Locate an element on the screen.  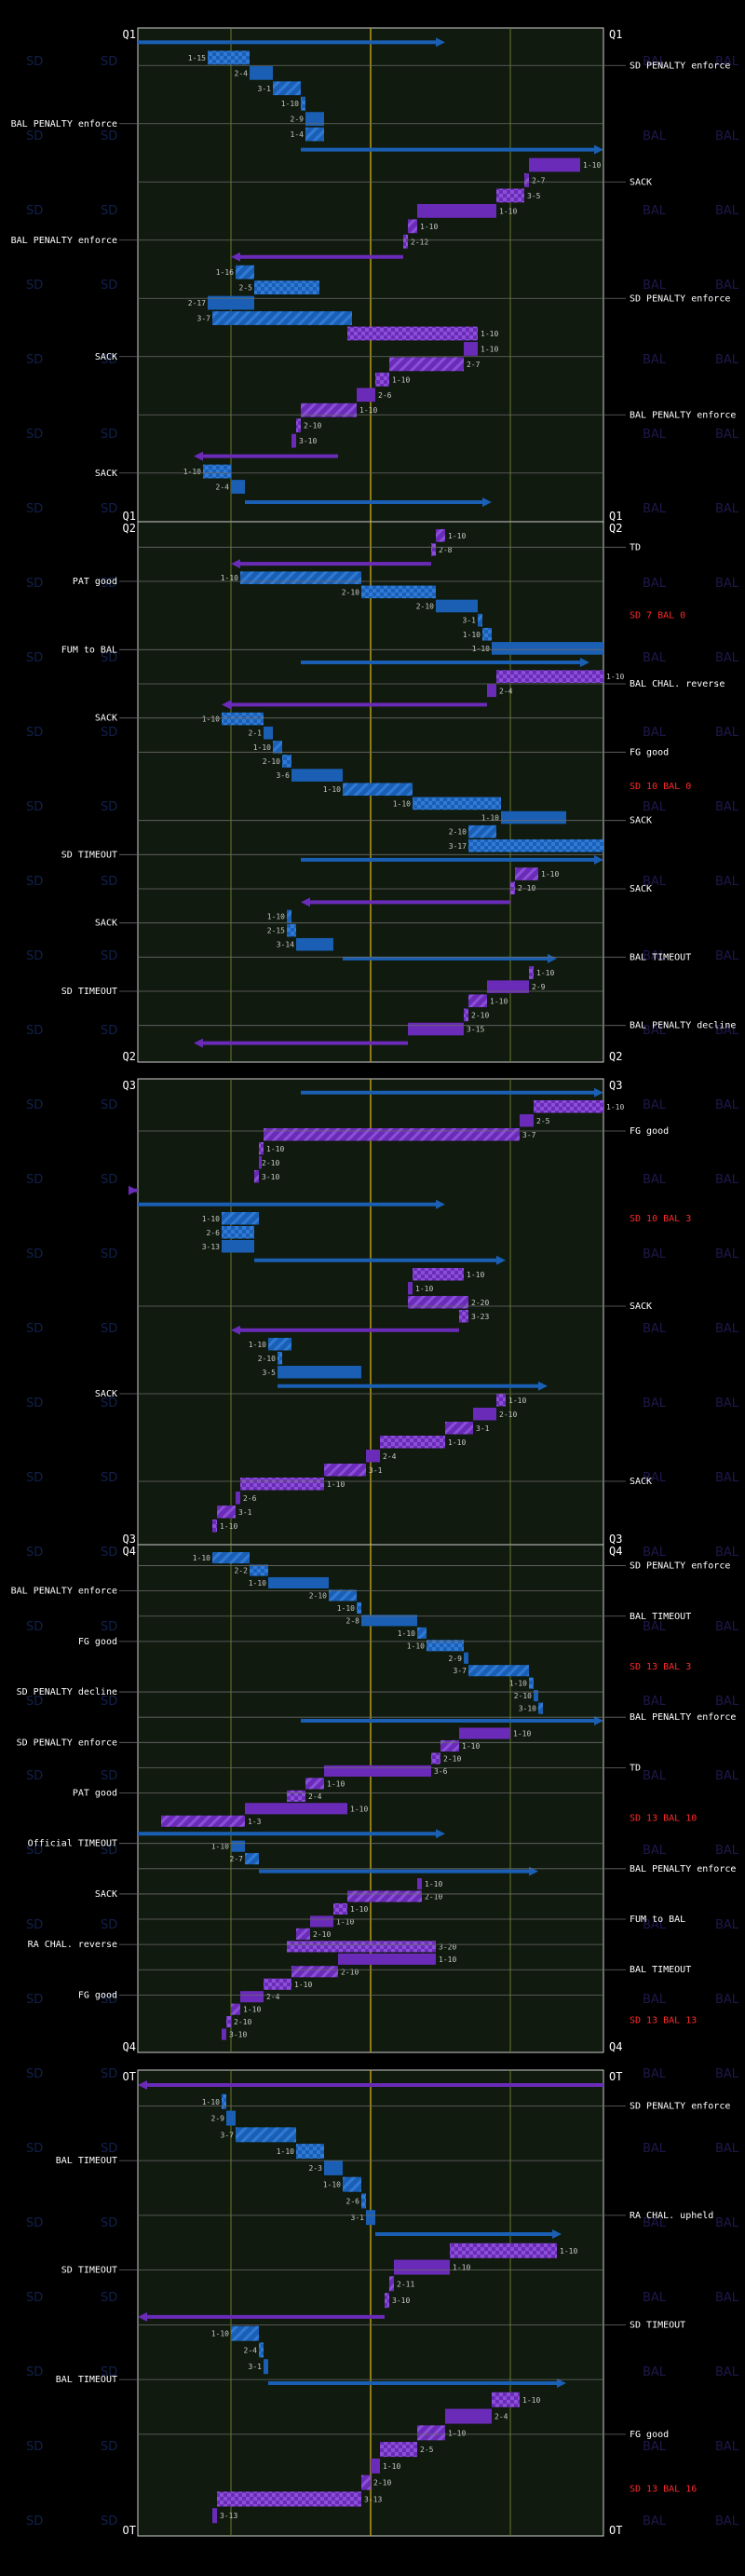
event-label: Official TIMEOUT is located at coordinates (72, 1844).